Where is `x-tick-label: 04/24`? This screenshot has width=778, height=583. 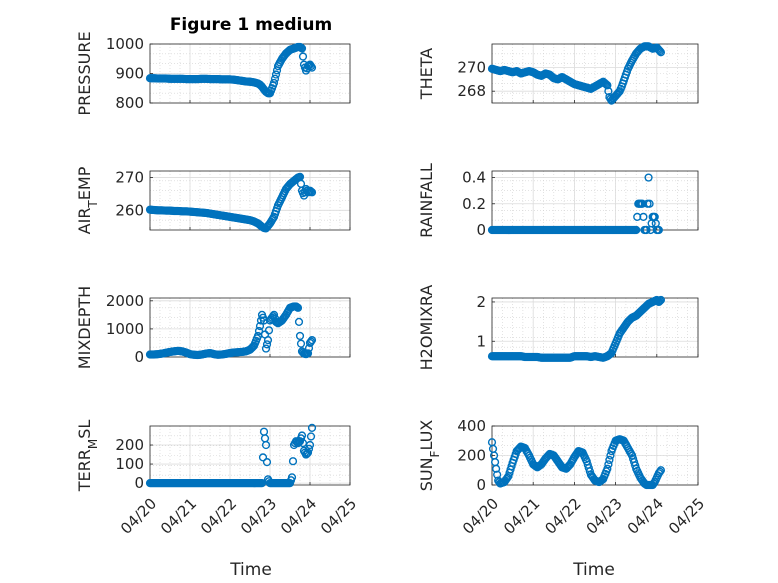 x-tick-label: 04/24 is located at coordinates (645, 516).